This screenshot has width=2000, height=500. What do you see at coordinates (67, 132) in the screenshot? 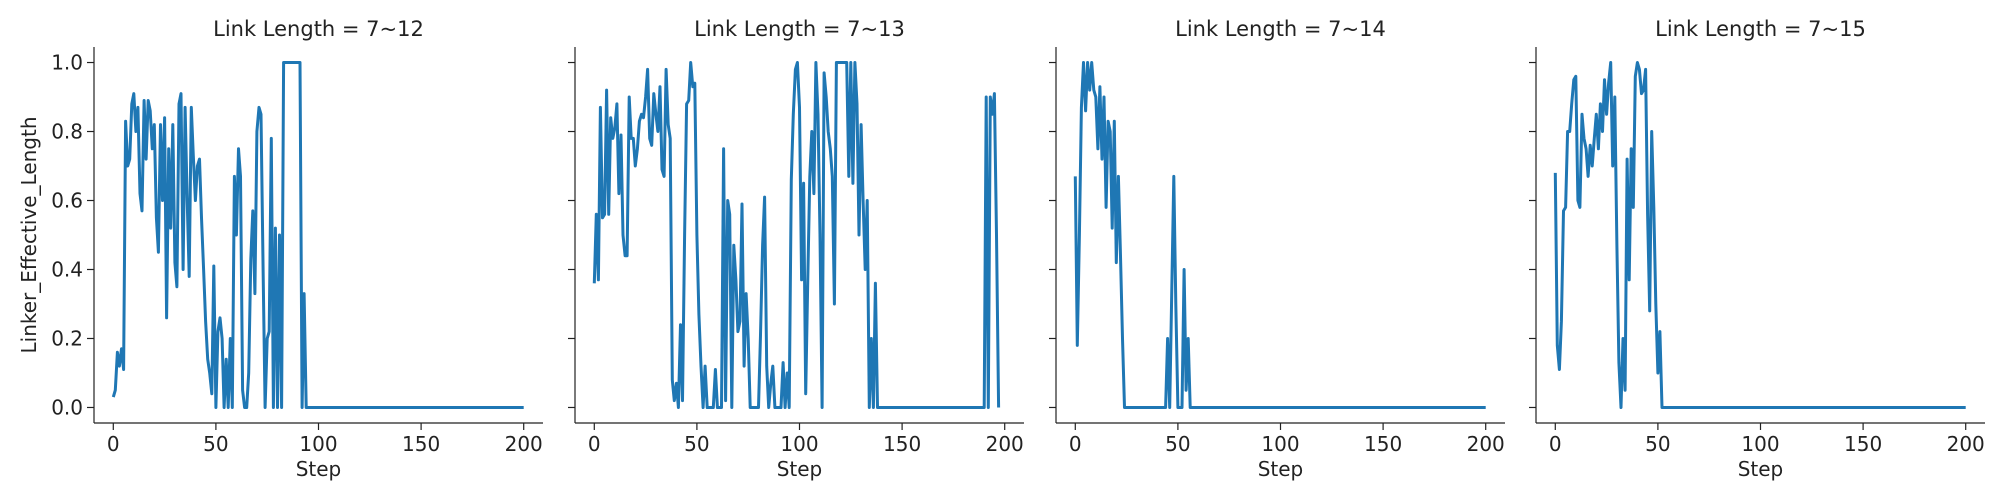
I see `y-tick-label: 0.8` at bounding box center [67, 132].